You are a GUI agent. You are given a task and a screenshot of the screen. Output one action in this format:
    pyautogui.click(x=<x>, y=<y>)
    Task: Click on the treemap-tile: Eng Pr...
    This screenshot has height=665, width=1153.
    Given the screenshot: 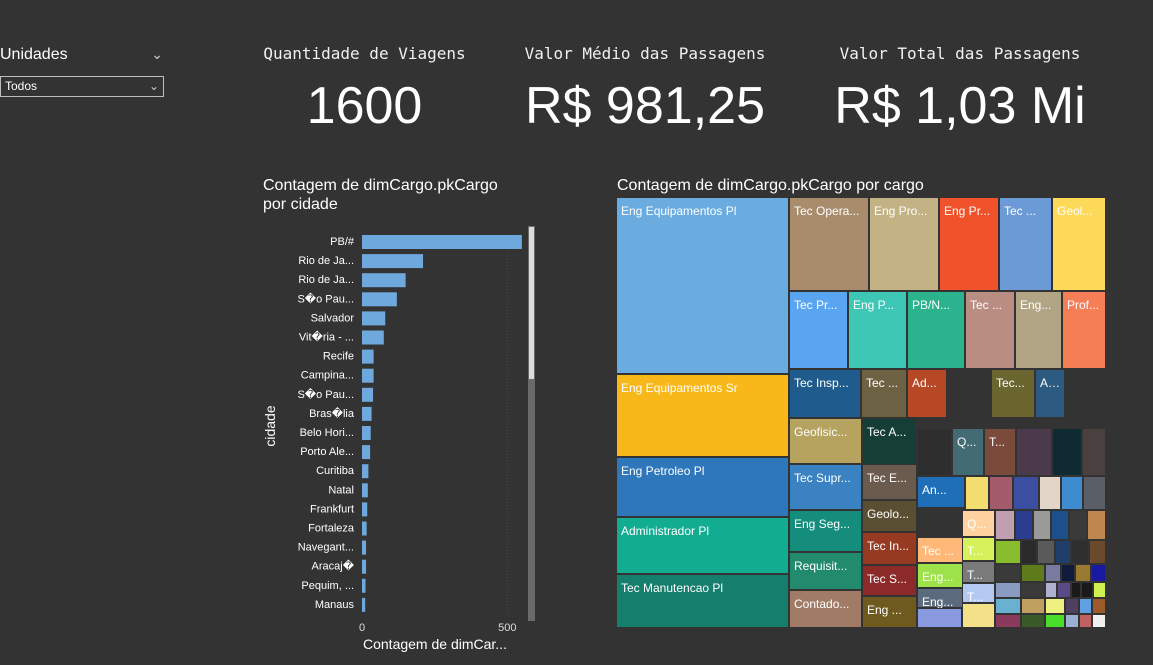 What is the action you would take?
    pyautogui.click(x=969, y=244)
    